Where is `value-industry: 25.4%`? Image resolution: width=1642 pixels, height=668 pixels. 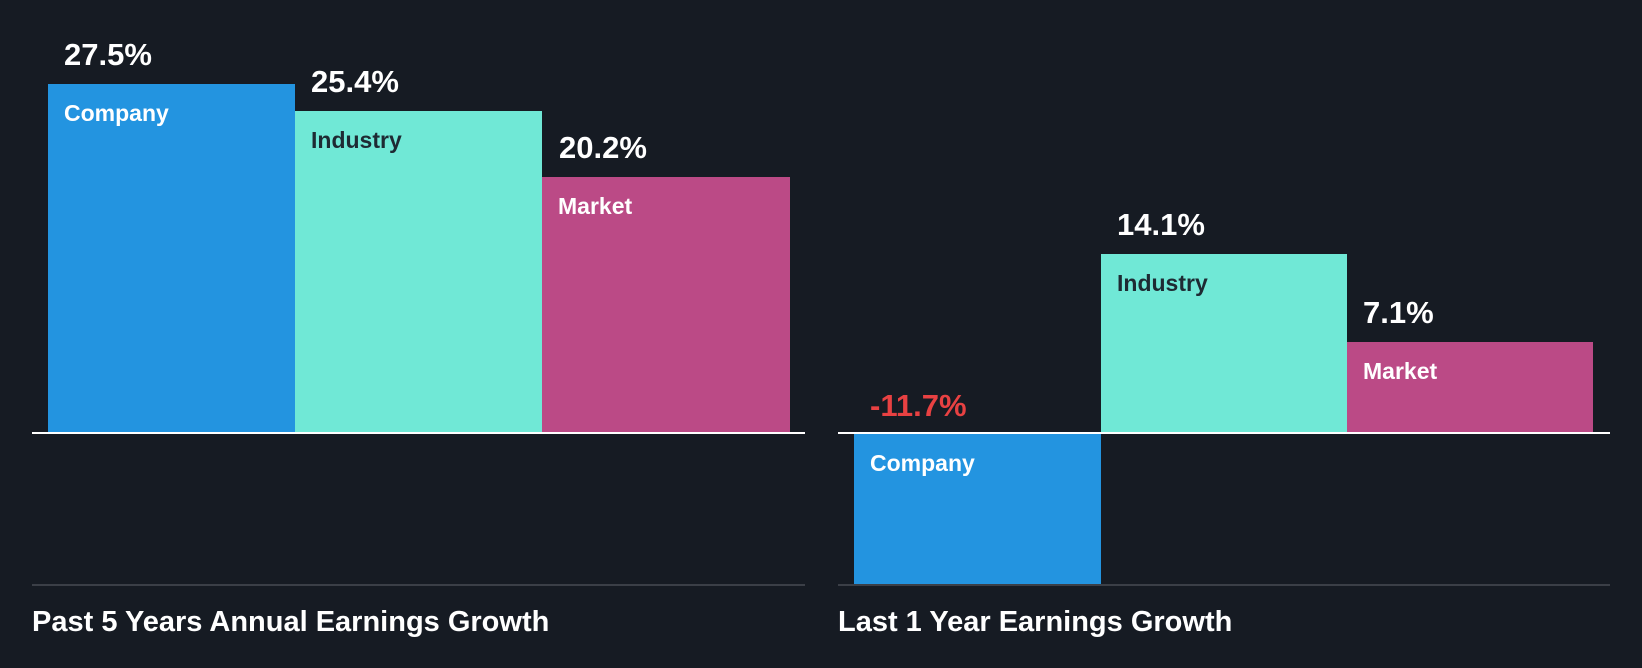
value-industry: 25.4% is located at coordinates (355, 81).